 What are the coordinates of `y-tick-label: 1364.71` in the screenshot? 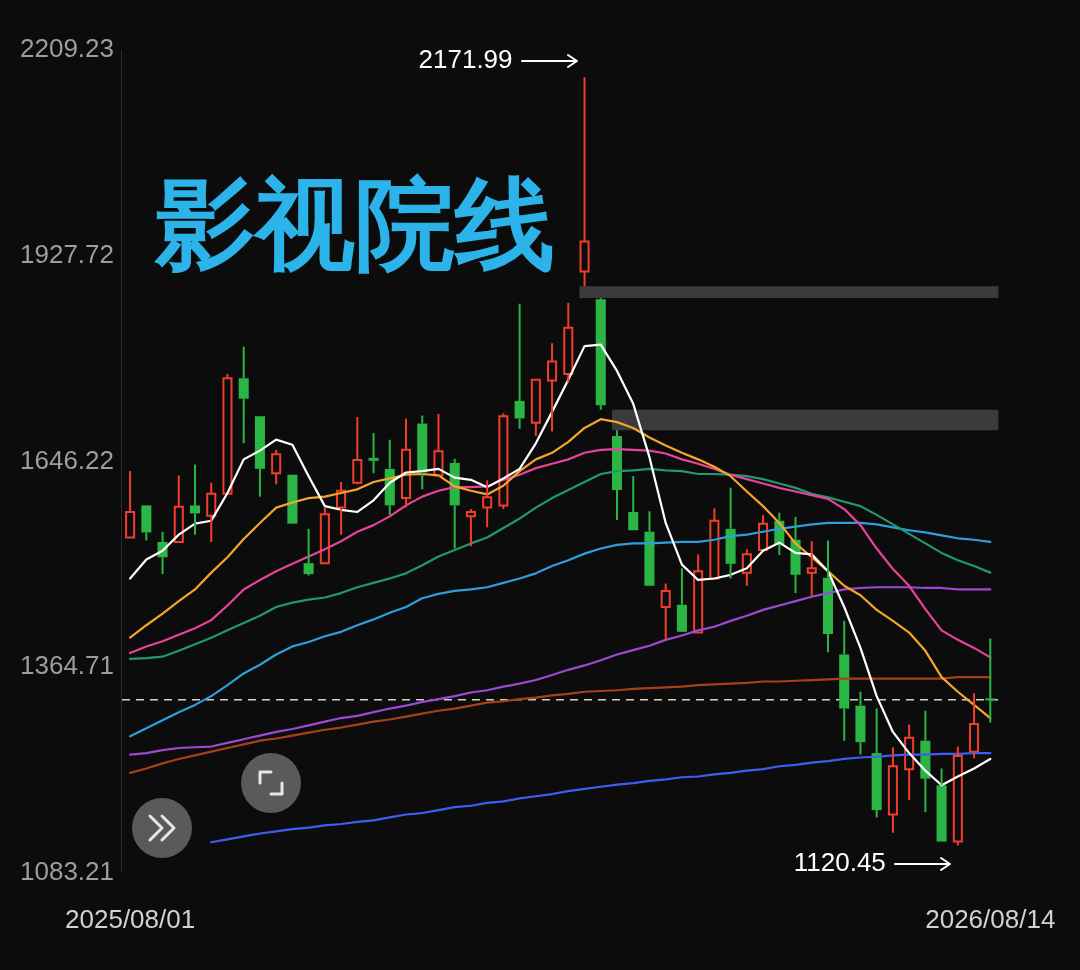 It's located at (67, 665).